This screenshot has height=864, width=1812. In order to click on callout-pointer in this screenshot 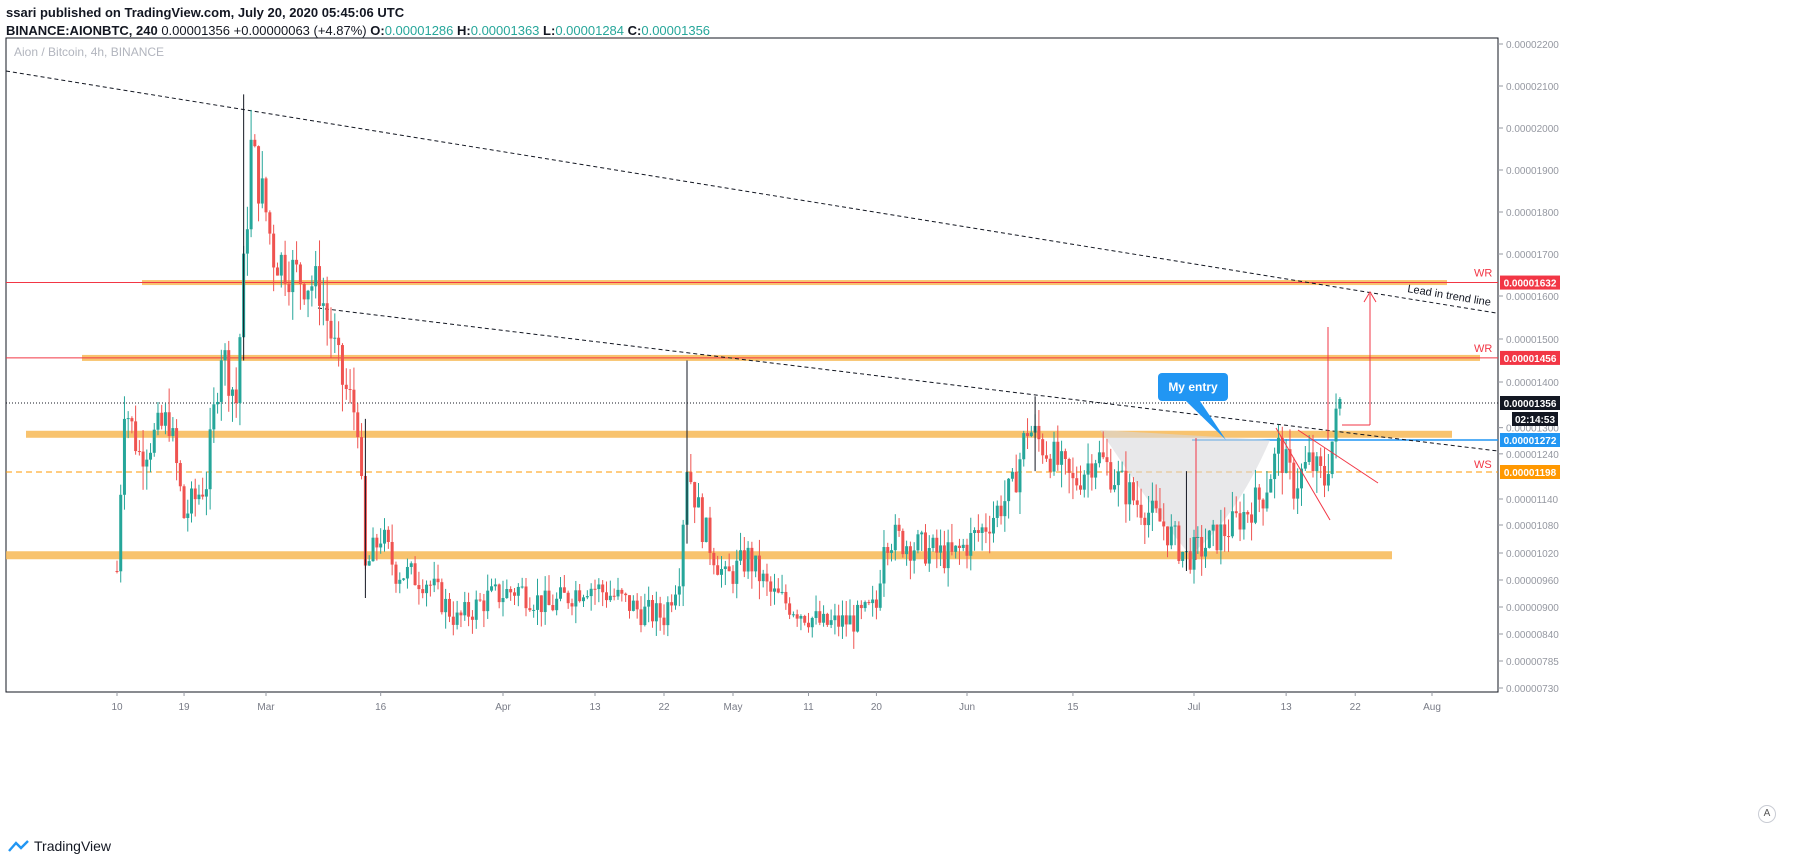, I will do `click(1206, 420)`.